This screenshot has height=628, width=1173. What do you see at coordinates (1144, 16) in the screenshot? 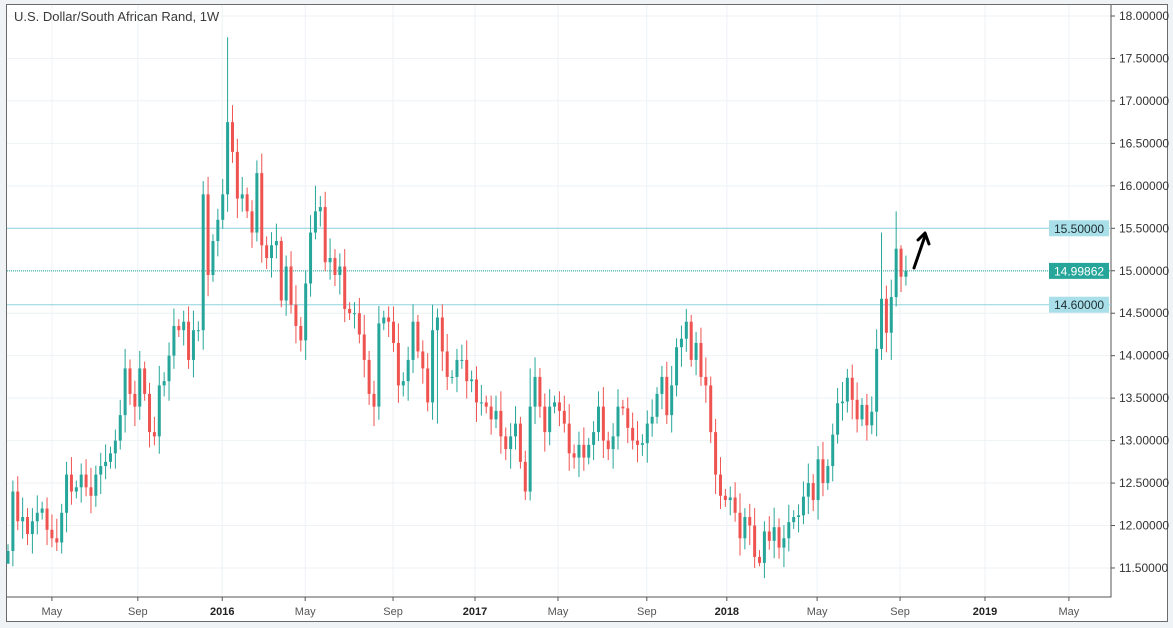
I see `price-tick-label: 18.00000` at bounding box center [1144, 16].